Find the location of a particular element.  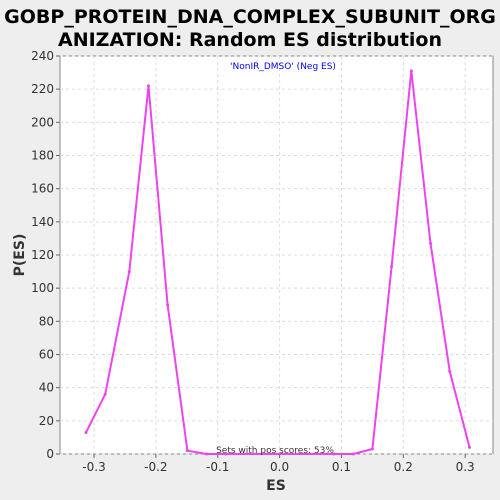

y-tick-label: 40 is located at coordinates (46, 388).